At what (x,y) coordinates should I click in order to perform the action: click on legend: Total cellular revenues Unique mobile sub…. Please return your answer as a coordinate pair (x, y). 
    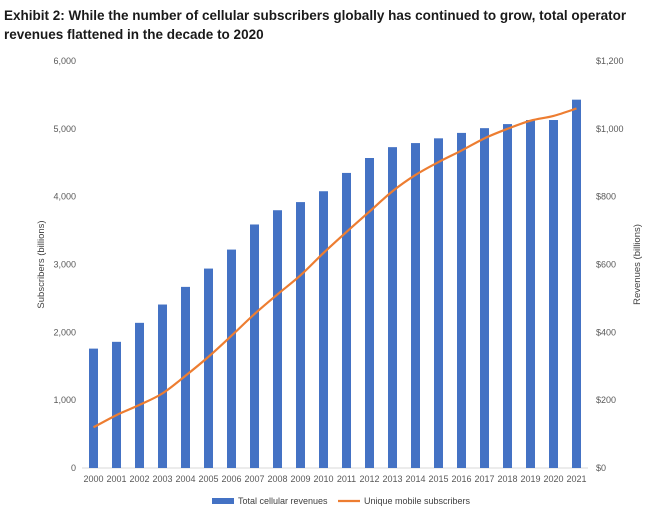
    Looking at the image, I should click on (341, 501).